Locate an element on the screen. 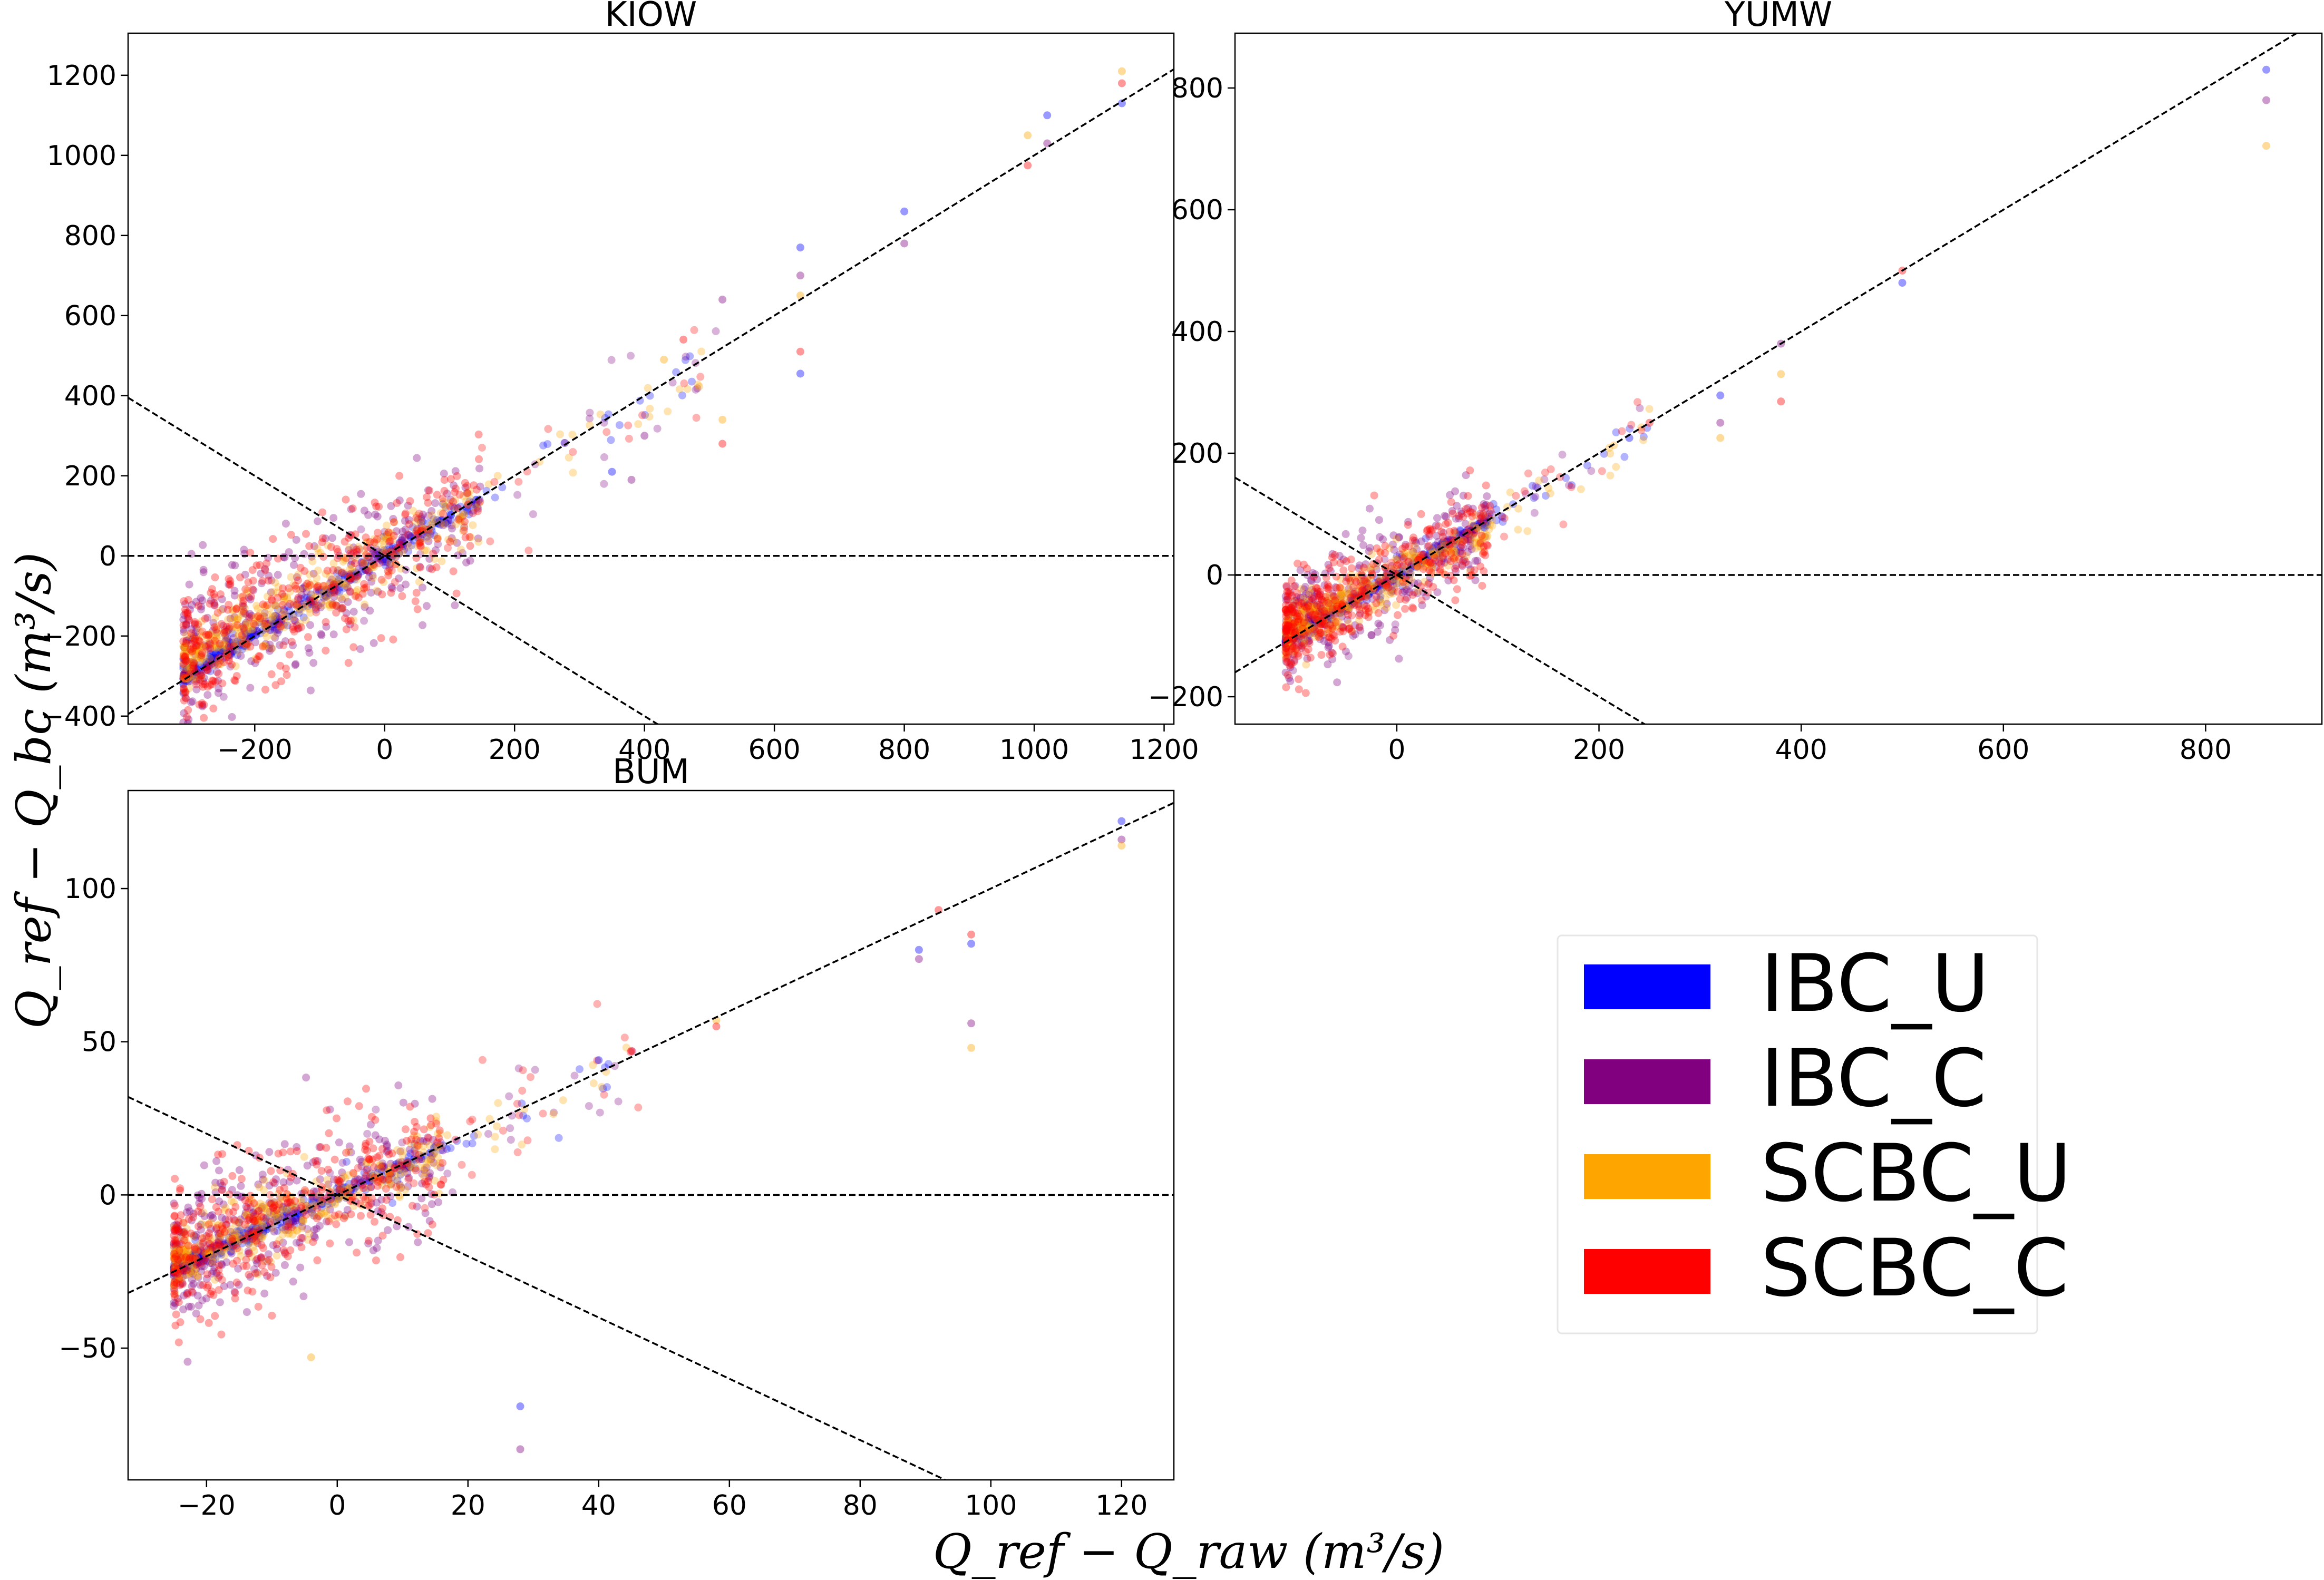 This screenshot has width=2324, height=1580. x-tick-label: 100 is located at coordinates (991, 1506).